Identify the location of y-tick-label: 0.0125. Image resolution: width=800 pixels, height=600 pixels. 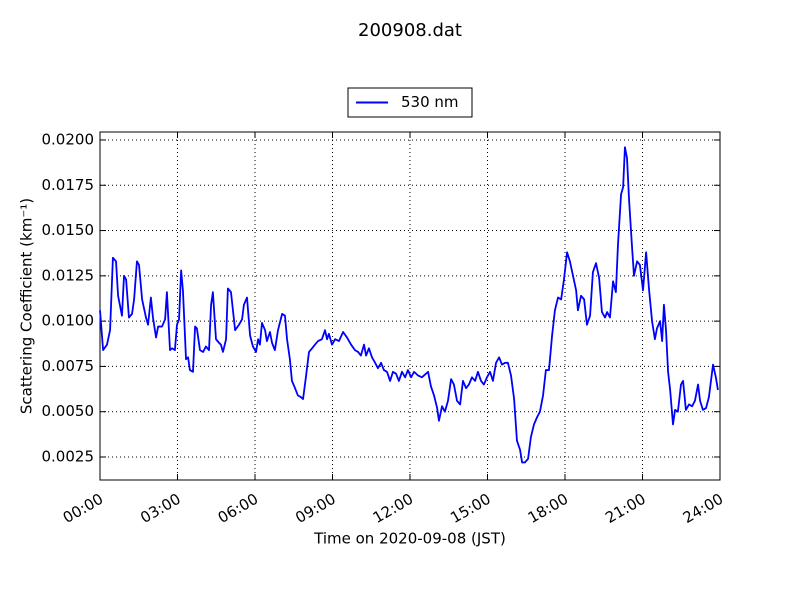
(68, 275).